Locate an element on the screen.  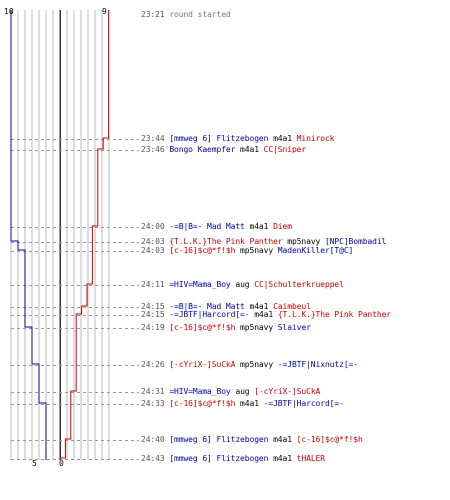
event-time: 24:00 is located at coordinates (155, 226).